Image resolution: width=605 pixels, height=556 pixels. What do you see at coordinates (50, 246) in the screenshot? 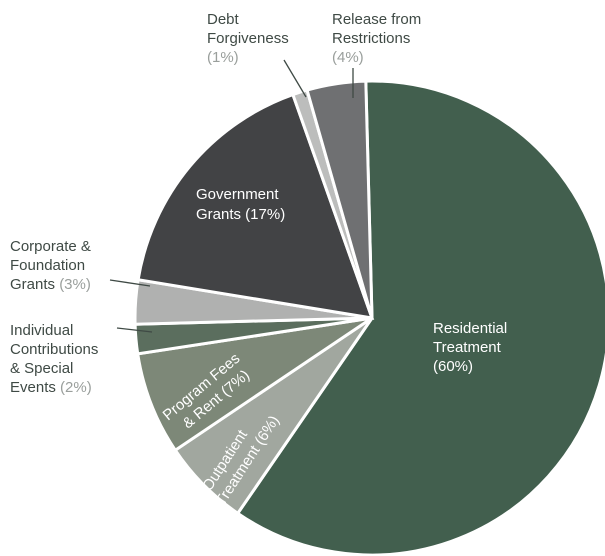
I see `label-corporate-line1: Corporate &` at bounding box center [50, 246].